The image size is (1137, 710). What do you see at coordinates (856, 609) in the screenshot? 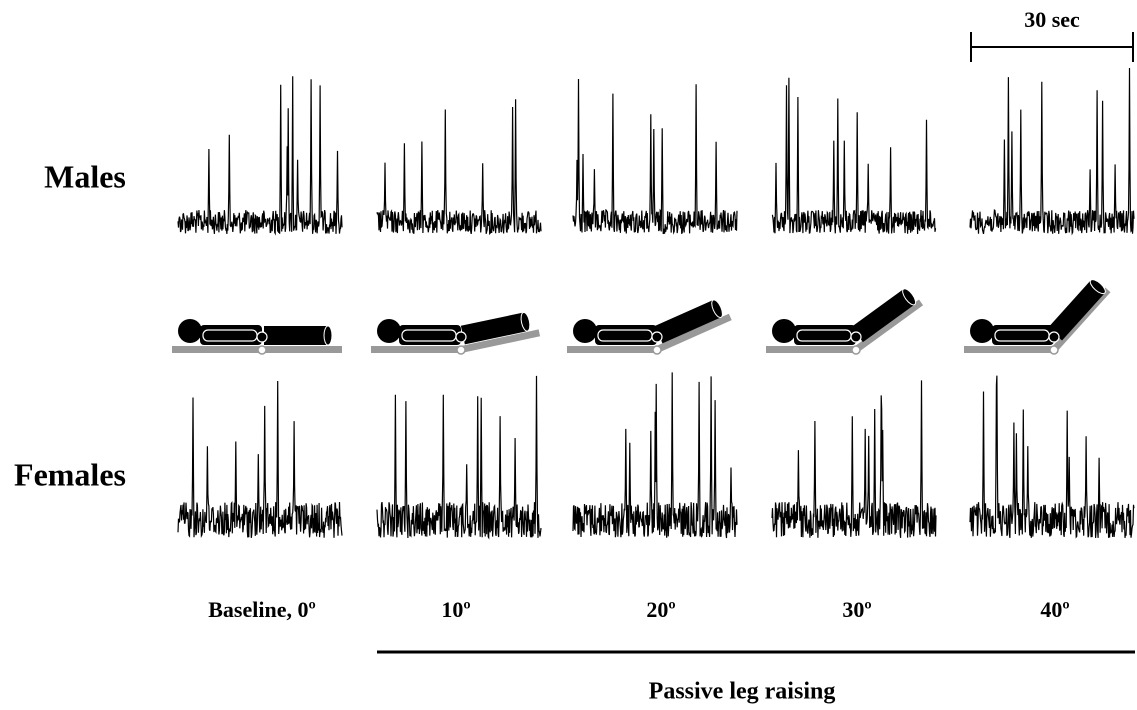
I see `condition-label: 30º` at bounding box center [856, 609].